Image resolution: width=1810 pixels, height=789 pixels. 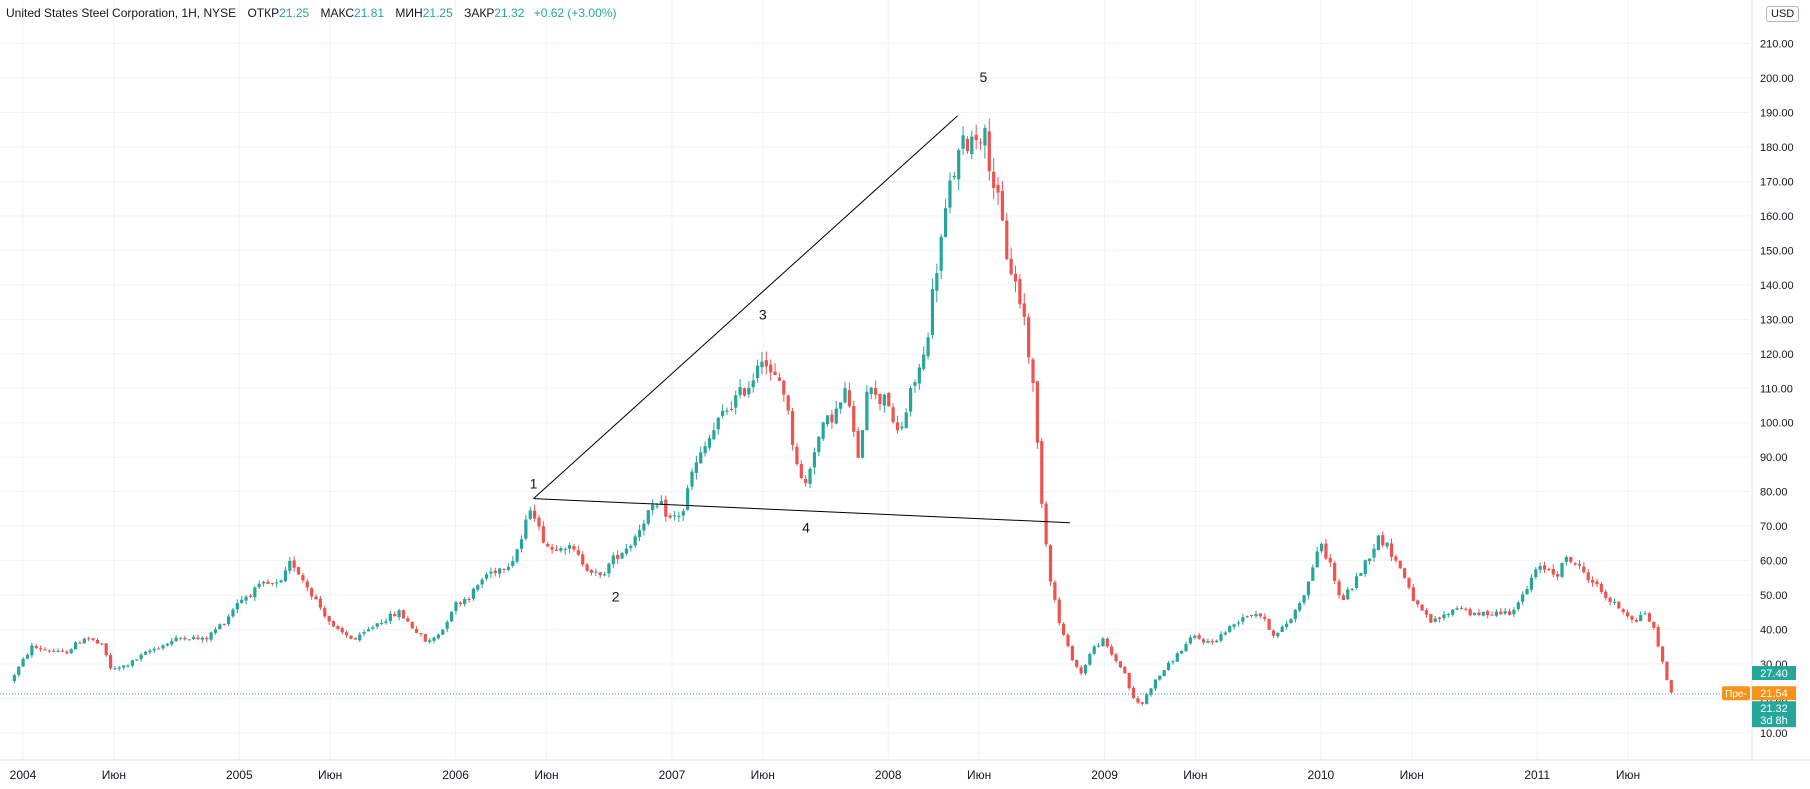 I want to click on price-tick-label: 110.00, so click(x=1776, y=389).